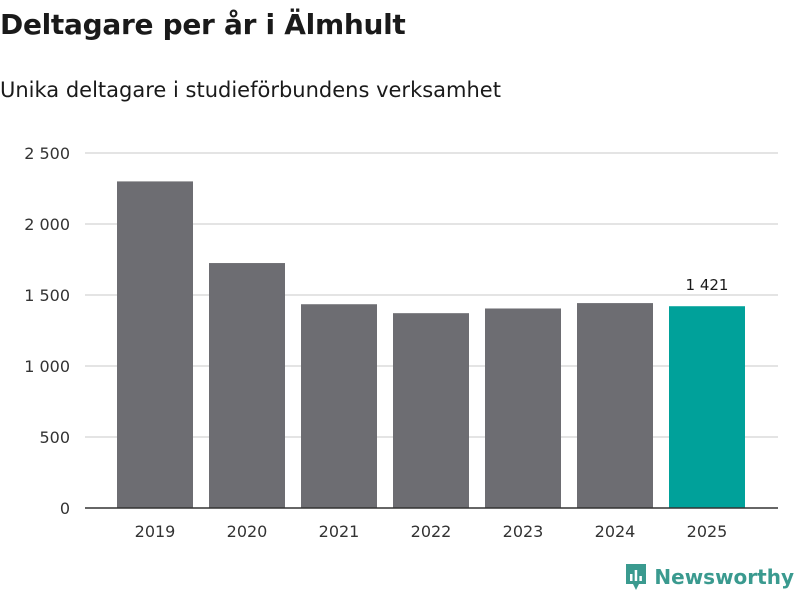 The image size is (800, 600). What do you see at coordinates (339, 531) in the screenshot?
I see `x-tick-label: 2021` at bounding box center [339, 531].